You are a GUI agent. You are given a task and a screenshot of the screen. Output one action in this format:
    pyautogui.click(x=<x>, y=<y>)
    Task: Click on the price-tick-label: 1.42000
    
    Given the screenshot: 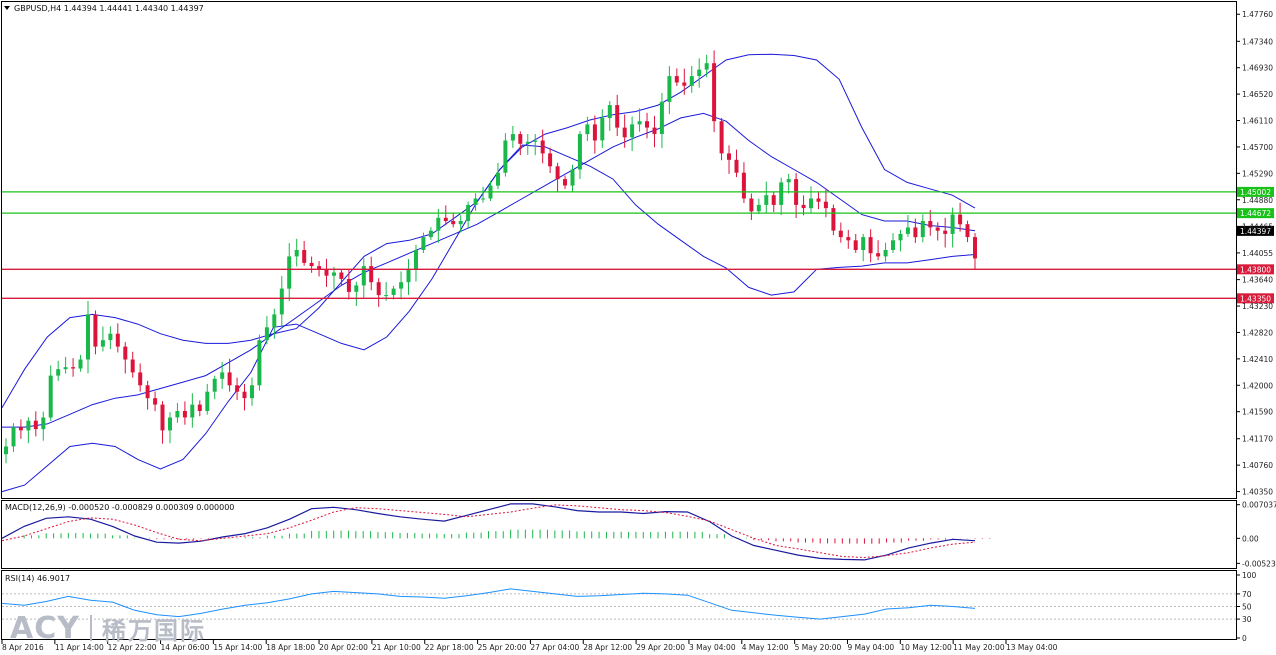 What is the action you would take?
    pyautogui.click(x=1257, y=385)
    